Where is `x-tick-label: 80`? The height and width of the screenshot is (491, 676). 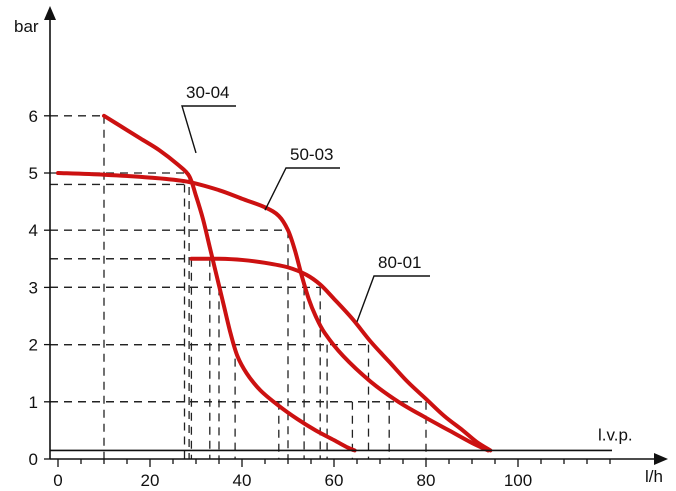
x-tick-label: 80 is located at coordinates (426, 480).